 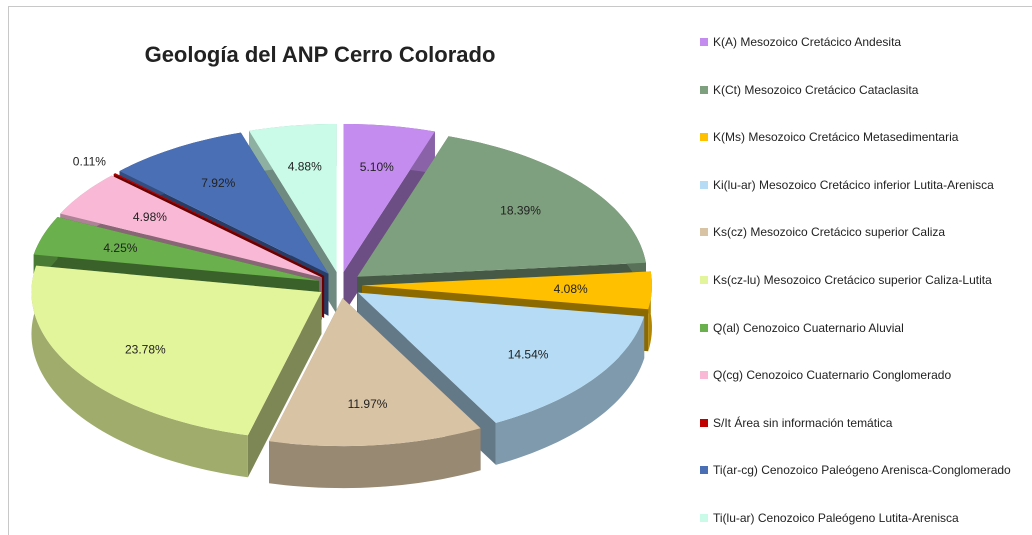 I want to click on data-label: 4.08%, so click(x=571, y=289).